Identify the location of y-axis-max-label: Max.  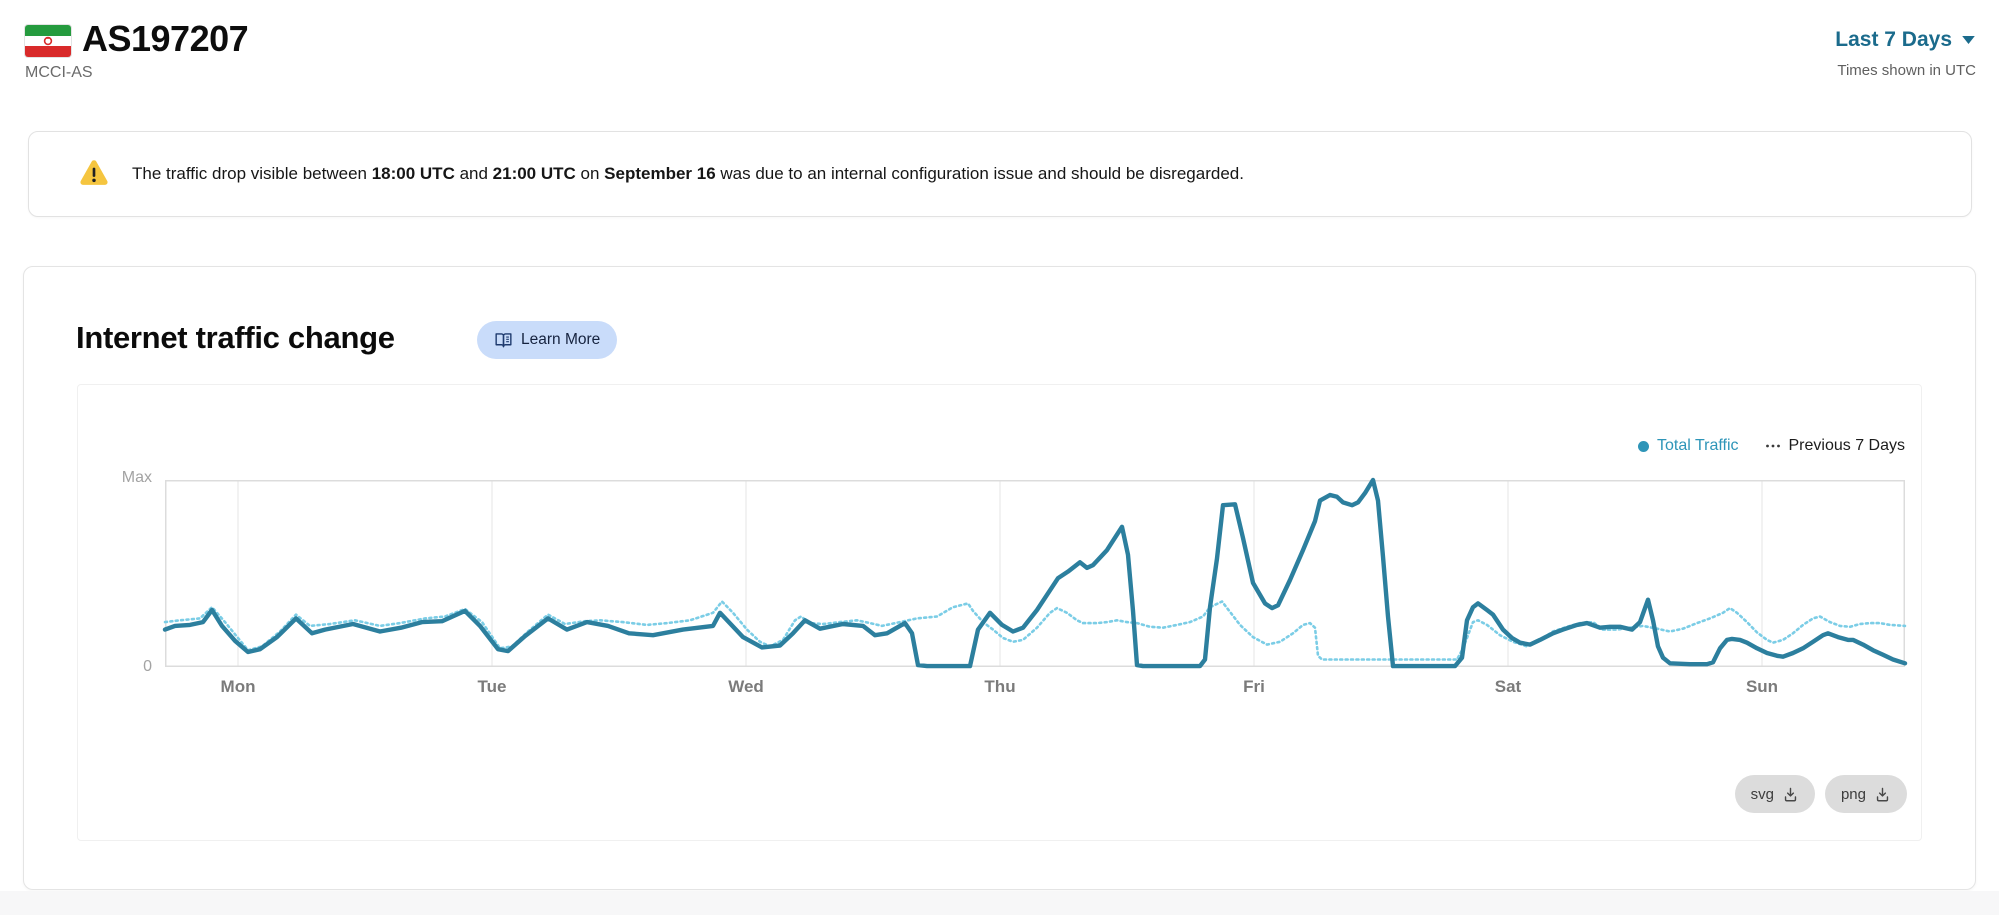
(136, 477).